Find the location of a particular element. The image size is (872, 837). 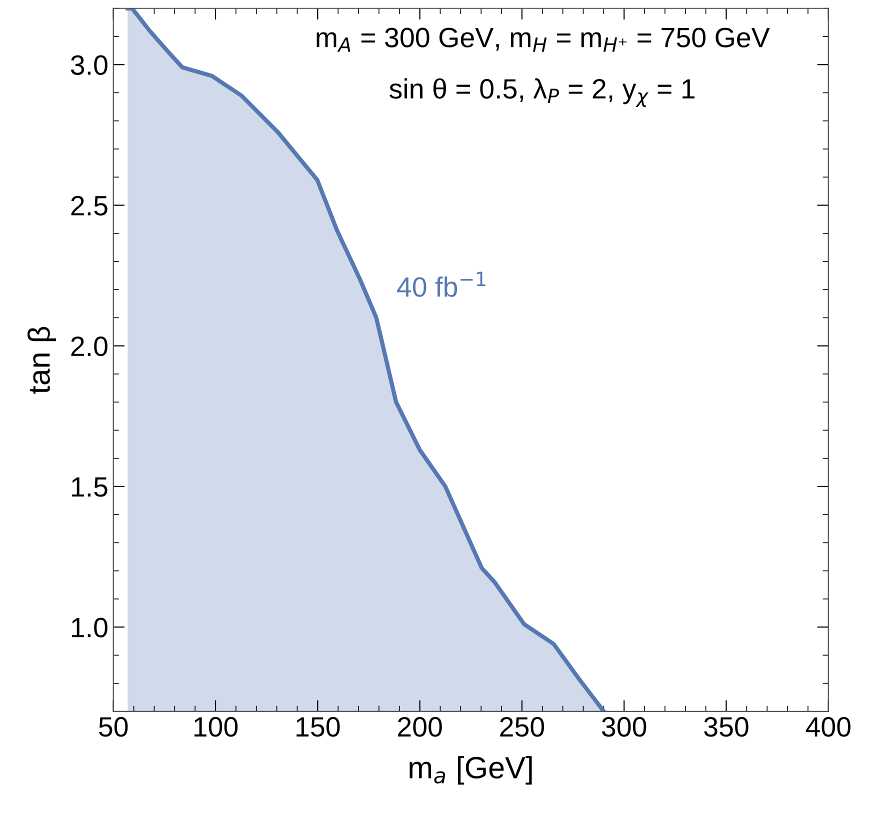

y-tick-label: 2.5 is located at coordinates (89, 206).